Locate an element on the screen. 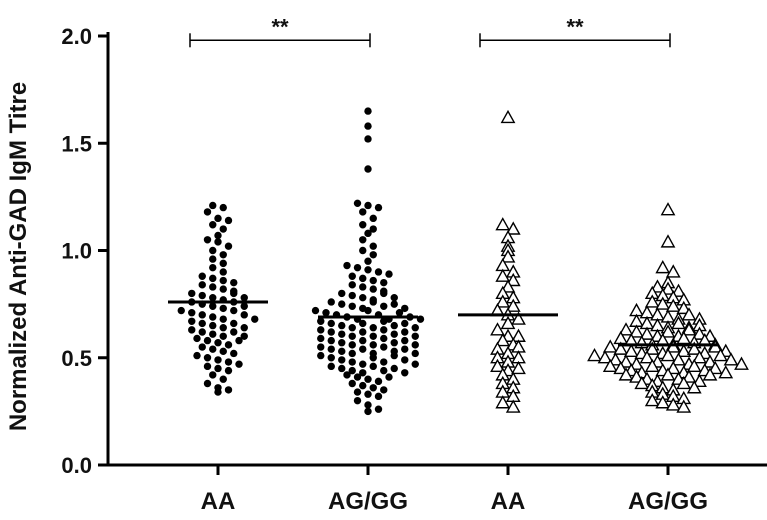 The height and width of the screenshot is (520, 767). significance-label: ** is located at coordinates (575, 26).